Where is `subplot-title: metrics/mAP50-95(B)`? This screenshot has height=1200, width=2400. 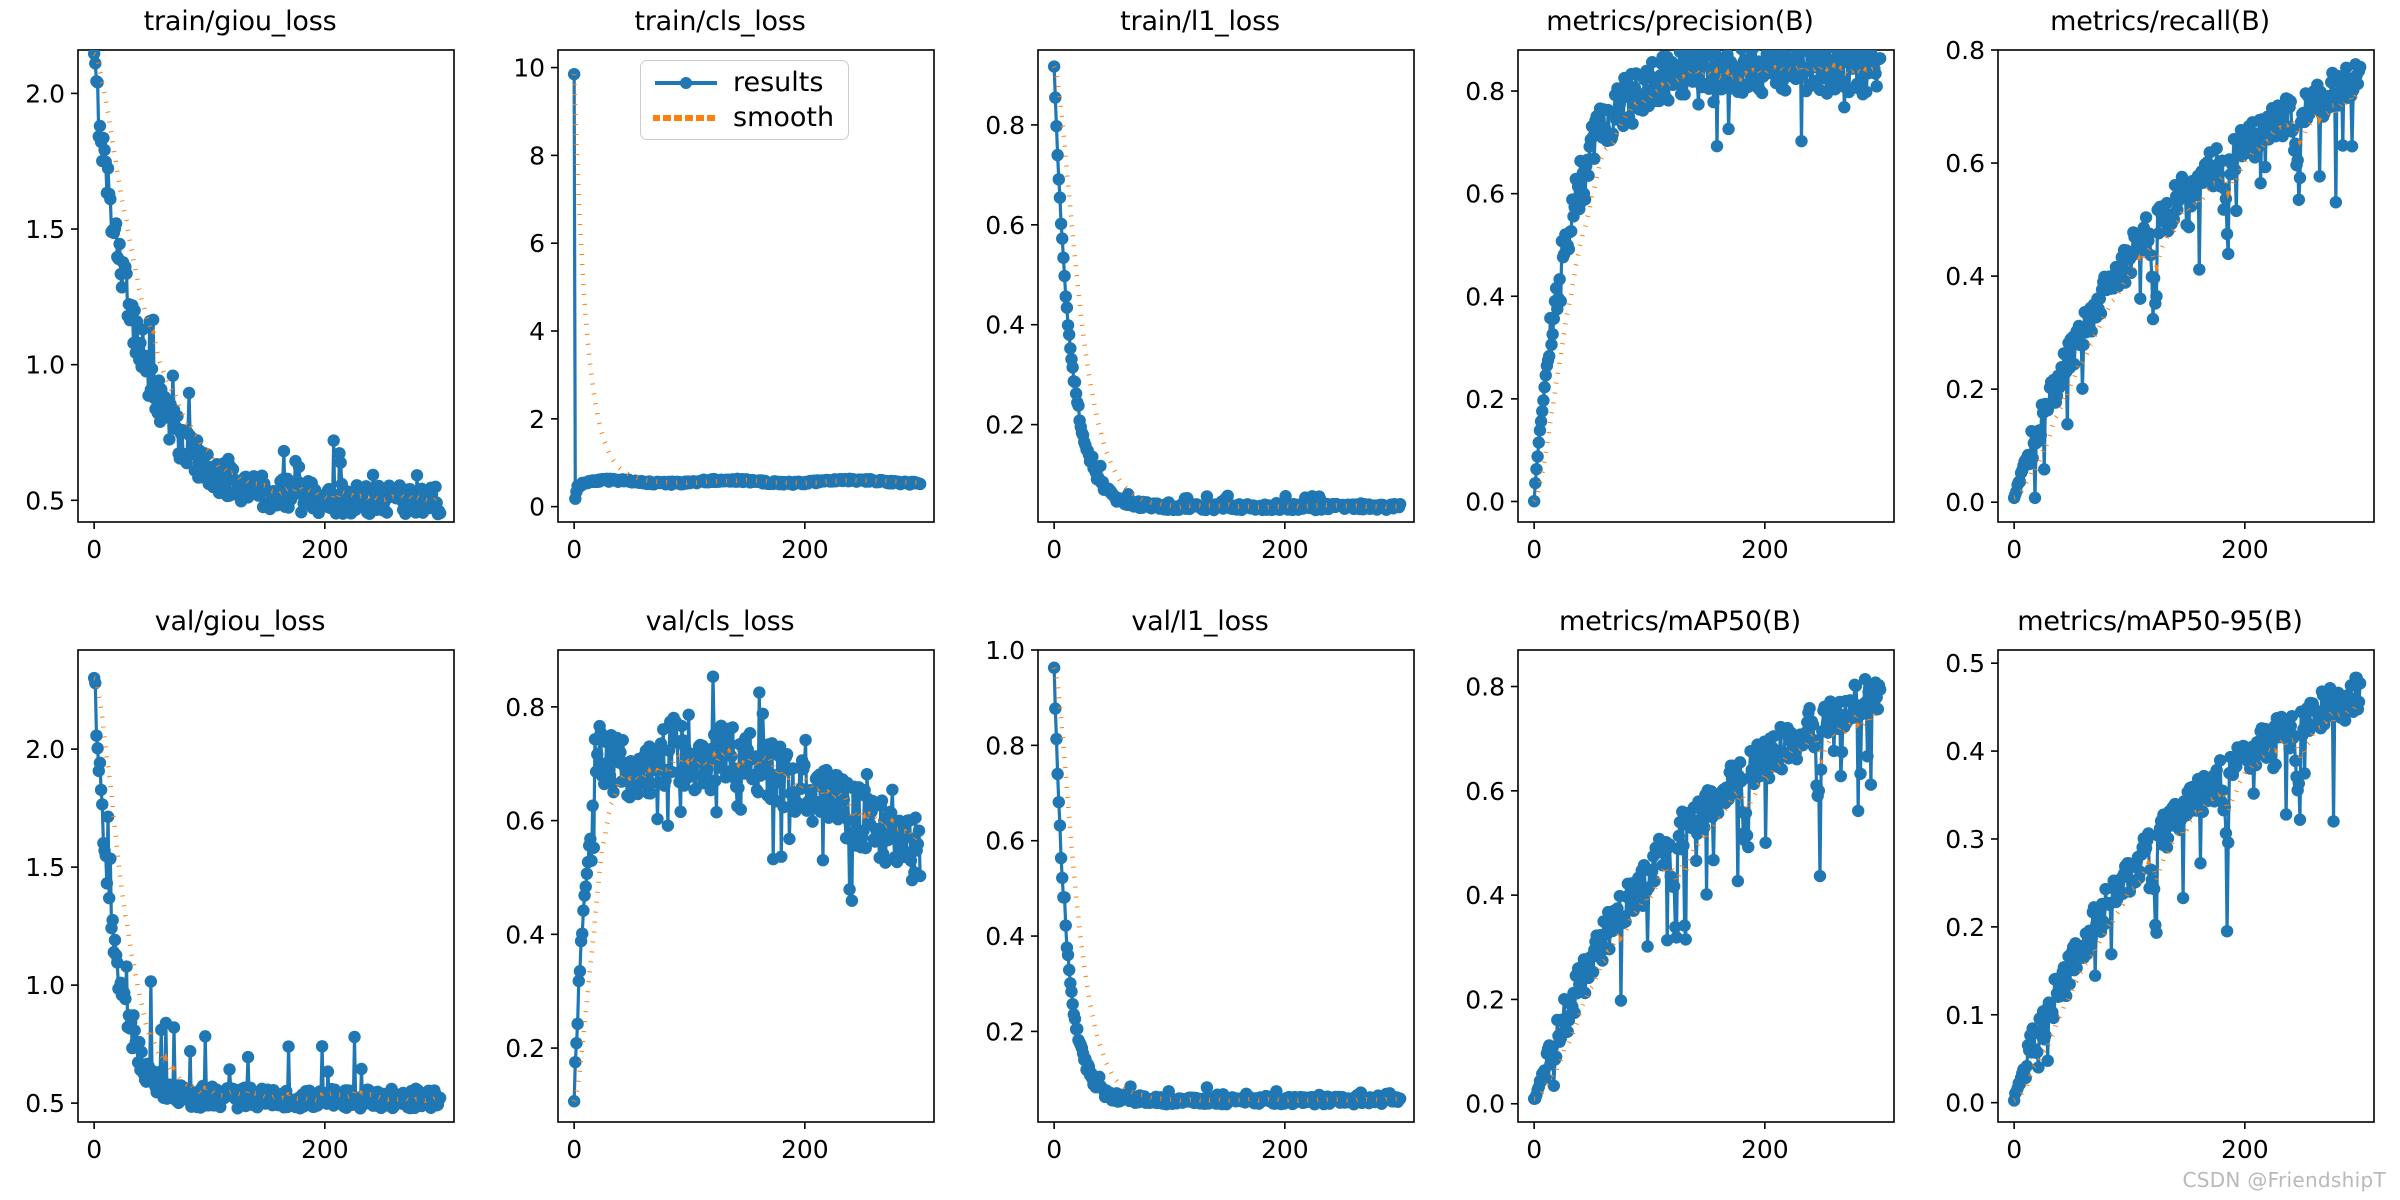 subplot-title: metrics/mAP50-95(B) is located at coordinates (2160, 621).